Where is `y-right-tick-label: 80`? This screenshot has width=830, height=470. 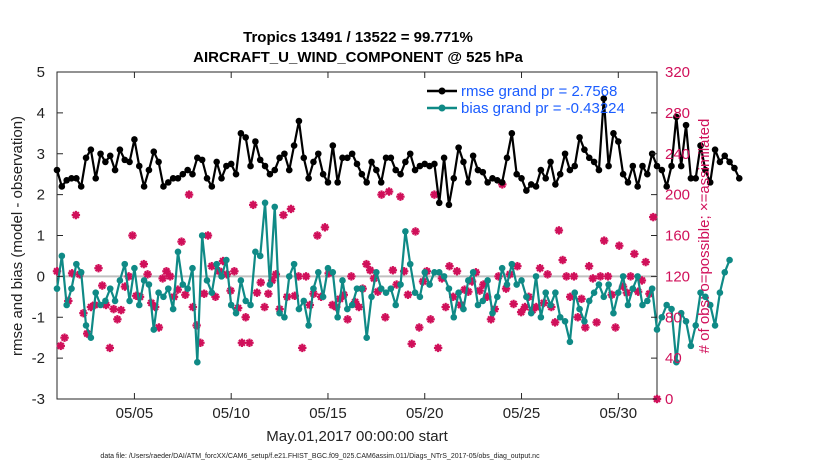 y-right-tick-label: 80 is located at coordinates (673, 317).